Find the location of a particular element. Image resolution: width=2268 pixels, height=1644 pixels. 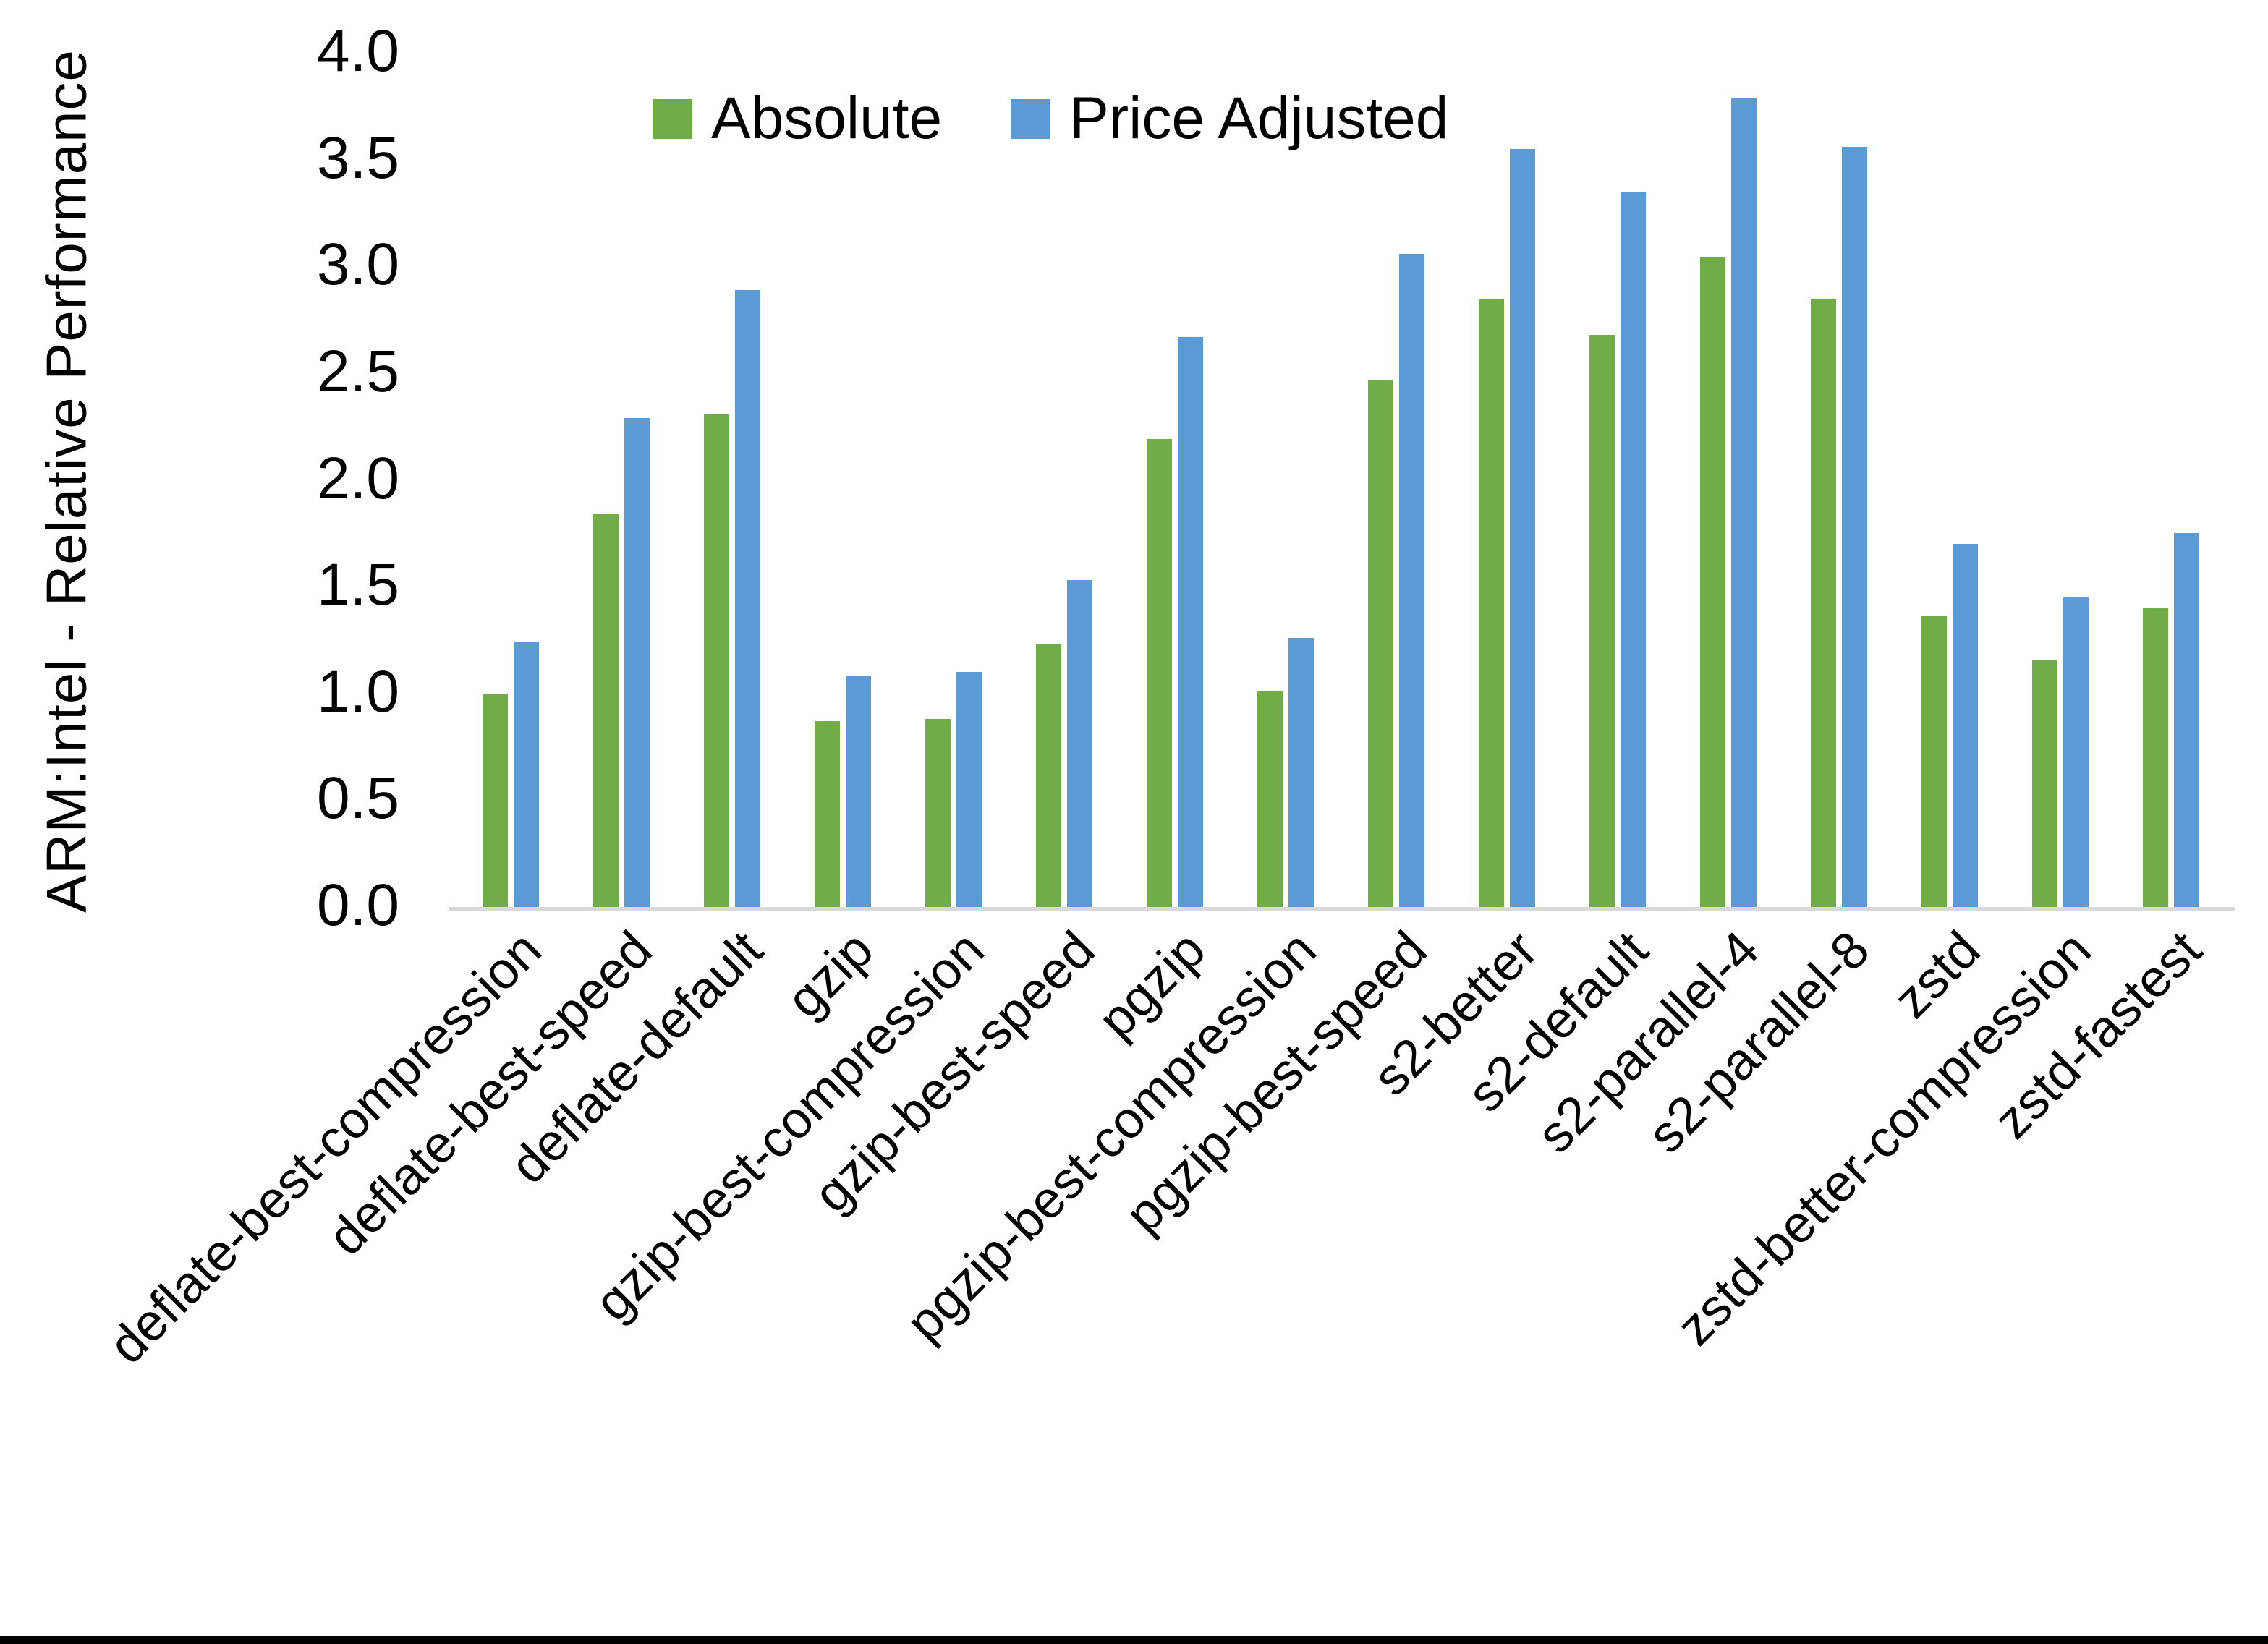

bar-absolute-s2-better is located at coordinates (1491, 603).